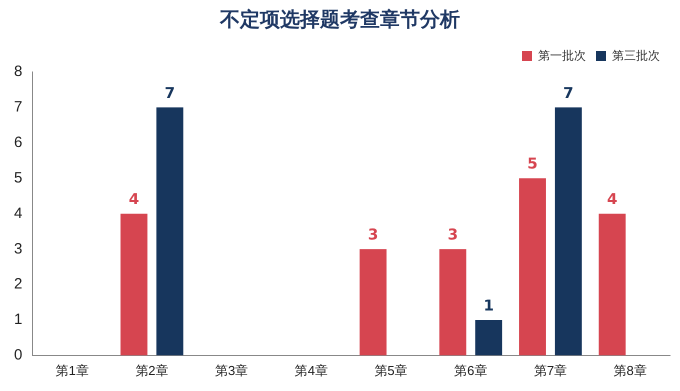 The image size is (680, 391). What do you see at coordinates (18, 249) in the screenshot?
I see `y-tick-label: 3` at bounding box center [18, 249].